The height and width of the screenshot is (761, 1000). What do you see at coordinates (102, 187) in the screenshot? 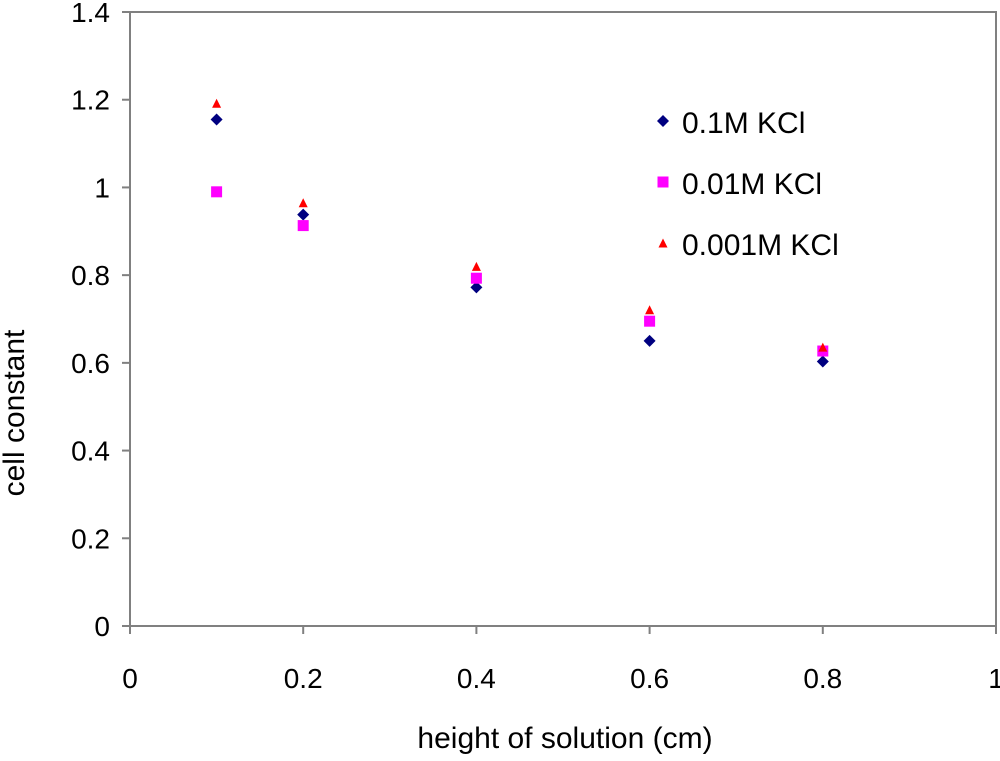
I see `y-tick-label: 1` at bounding box center [102, 187].